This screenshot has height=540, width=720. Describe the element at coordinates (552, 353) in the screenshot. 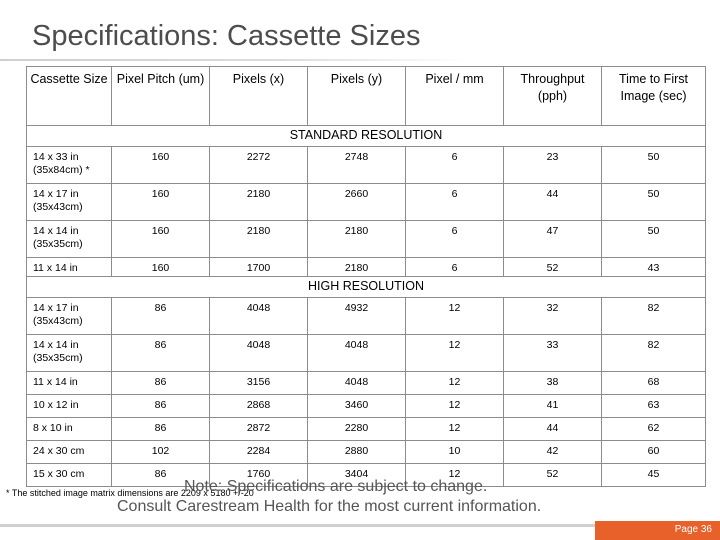

I see `table-cell: 33` at that location.